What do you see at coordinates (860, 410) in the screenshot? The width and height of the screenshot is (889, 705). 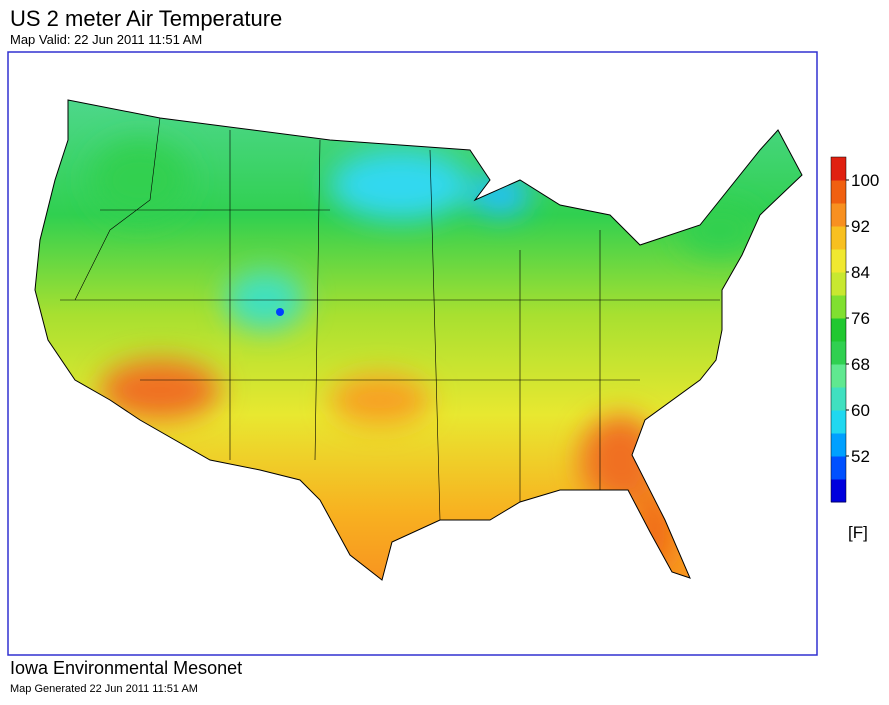 I see `colorbar-tick-label: 60` at bounding box center [860, 410].